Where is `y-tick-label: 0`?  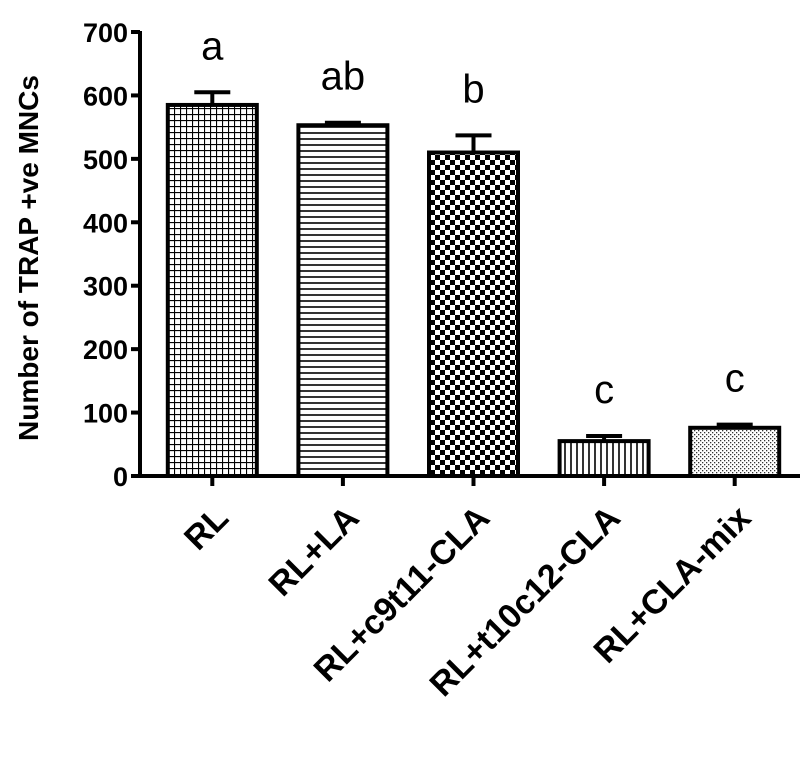 y-tick-label: 0 is located at coordinates (120, 477).